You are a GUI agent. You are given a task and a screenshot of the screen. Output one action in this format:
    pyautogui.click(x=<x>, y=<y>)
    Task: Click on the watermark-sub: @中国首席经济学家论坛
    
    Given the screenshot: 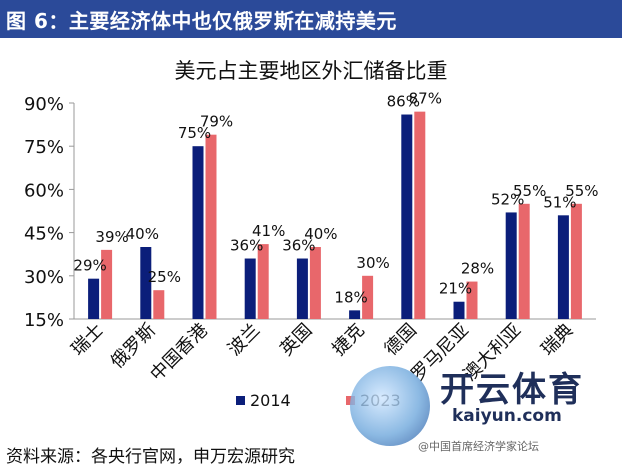 What is the action you would take?
    pyautogui.click(x=478, y=446)
    